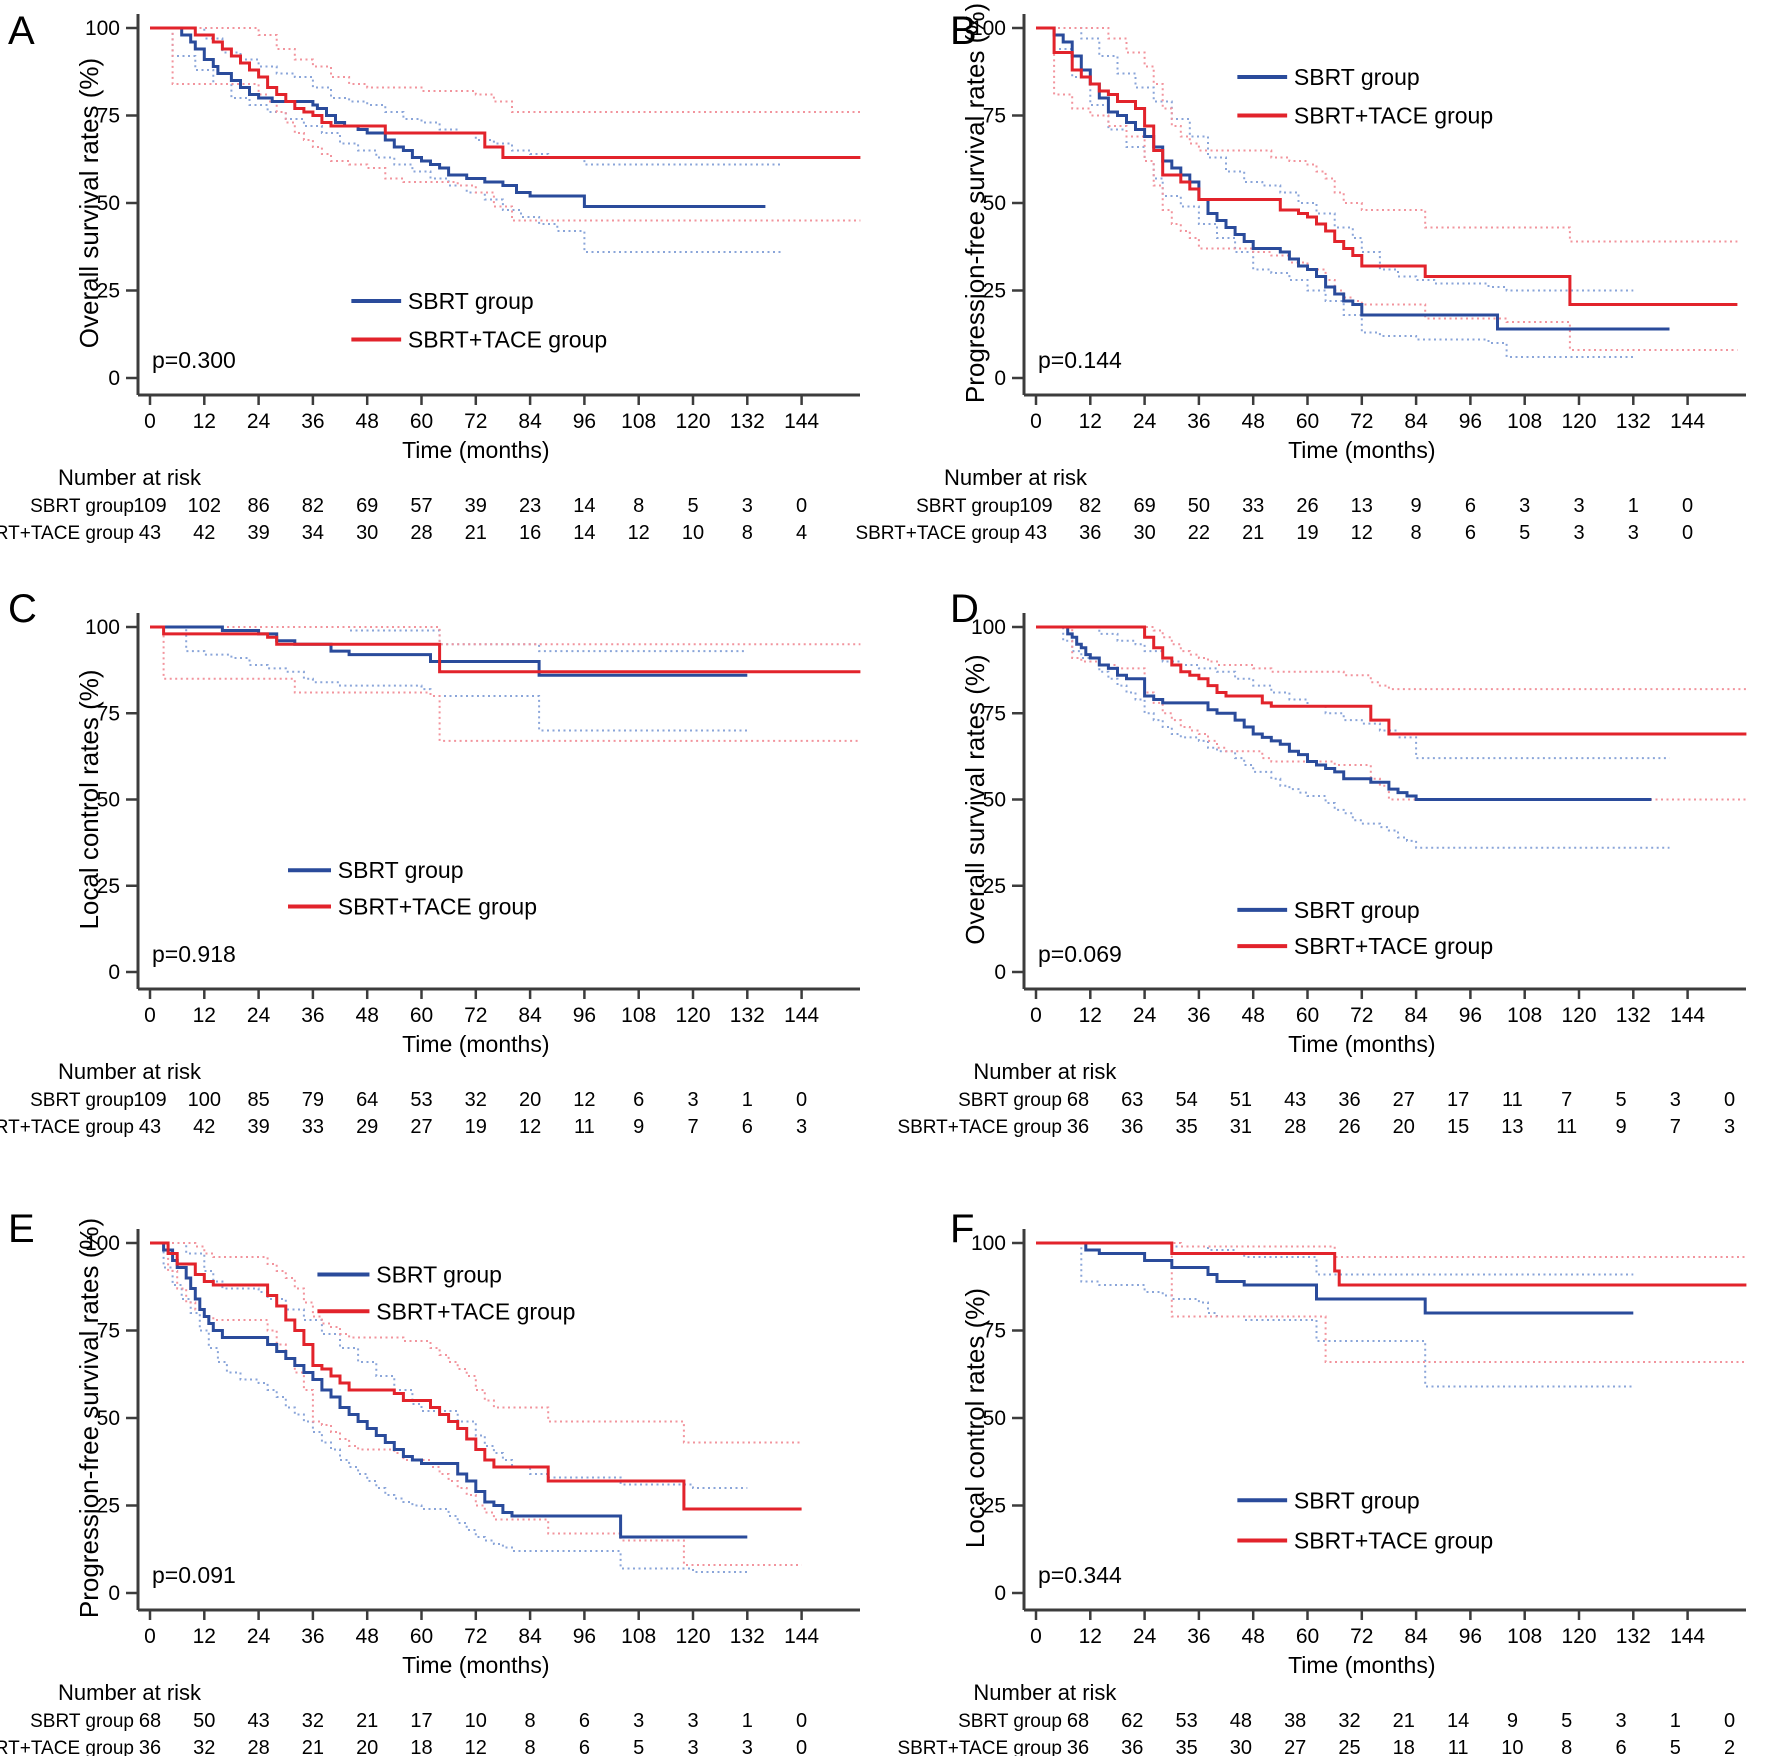  What do you see at coordinates (1035, 506) in the screenshot?
I see `risk-count: 109` at bounding box center [1035, 506].